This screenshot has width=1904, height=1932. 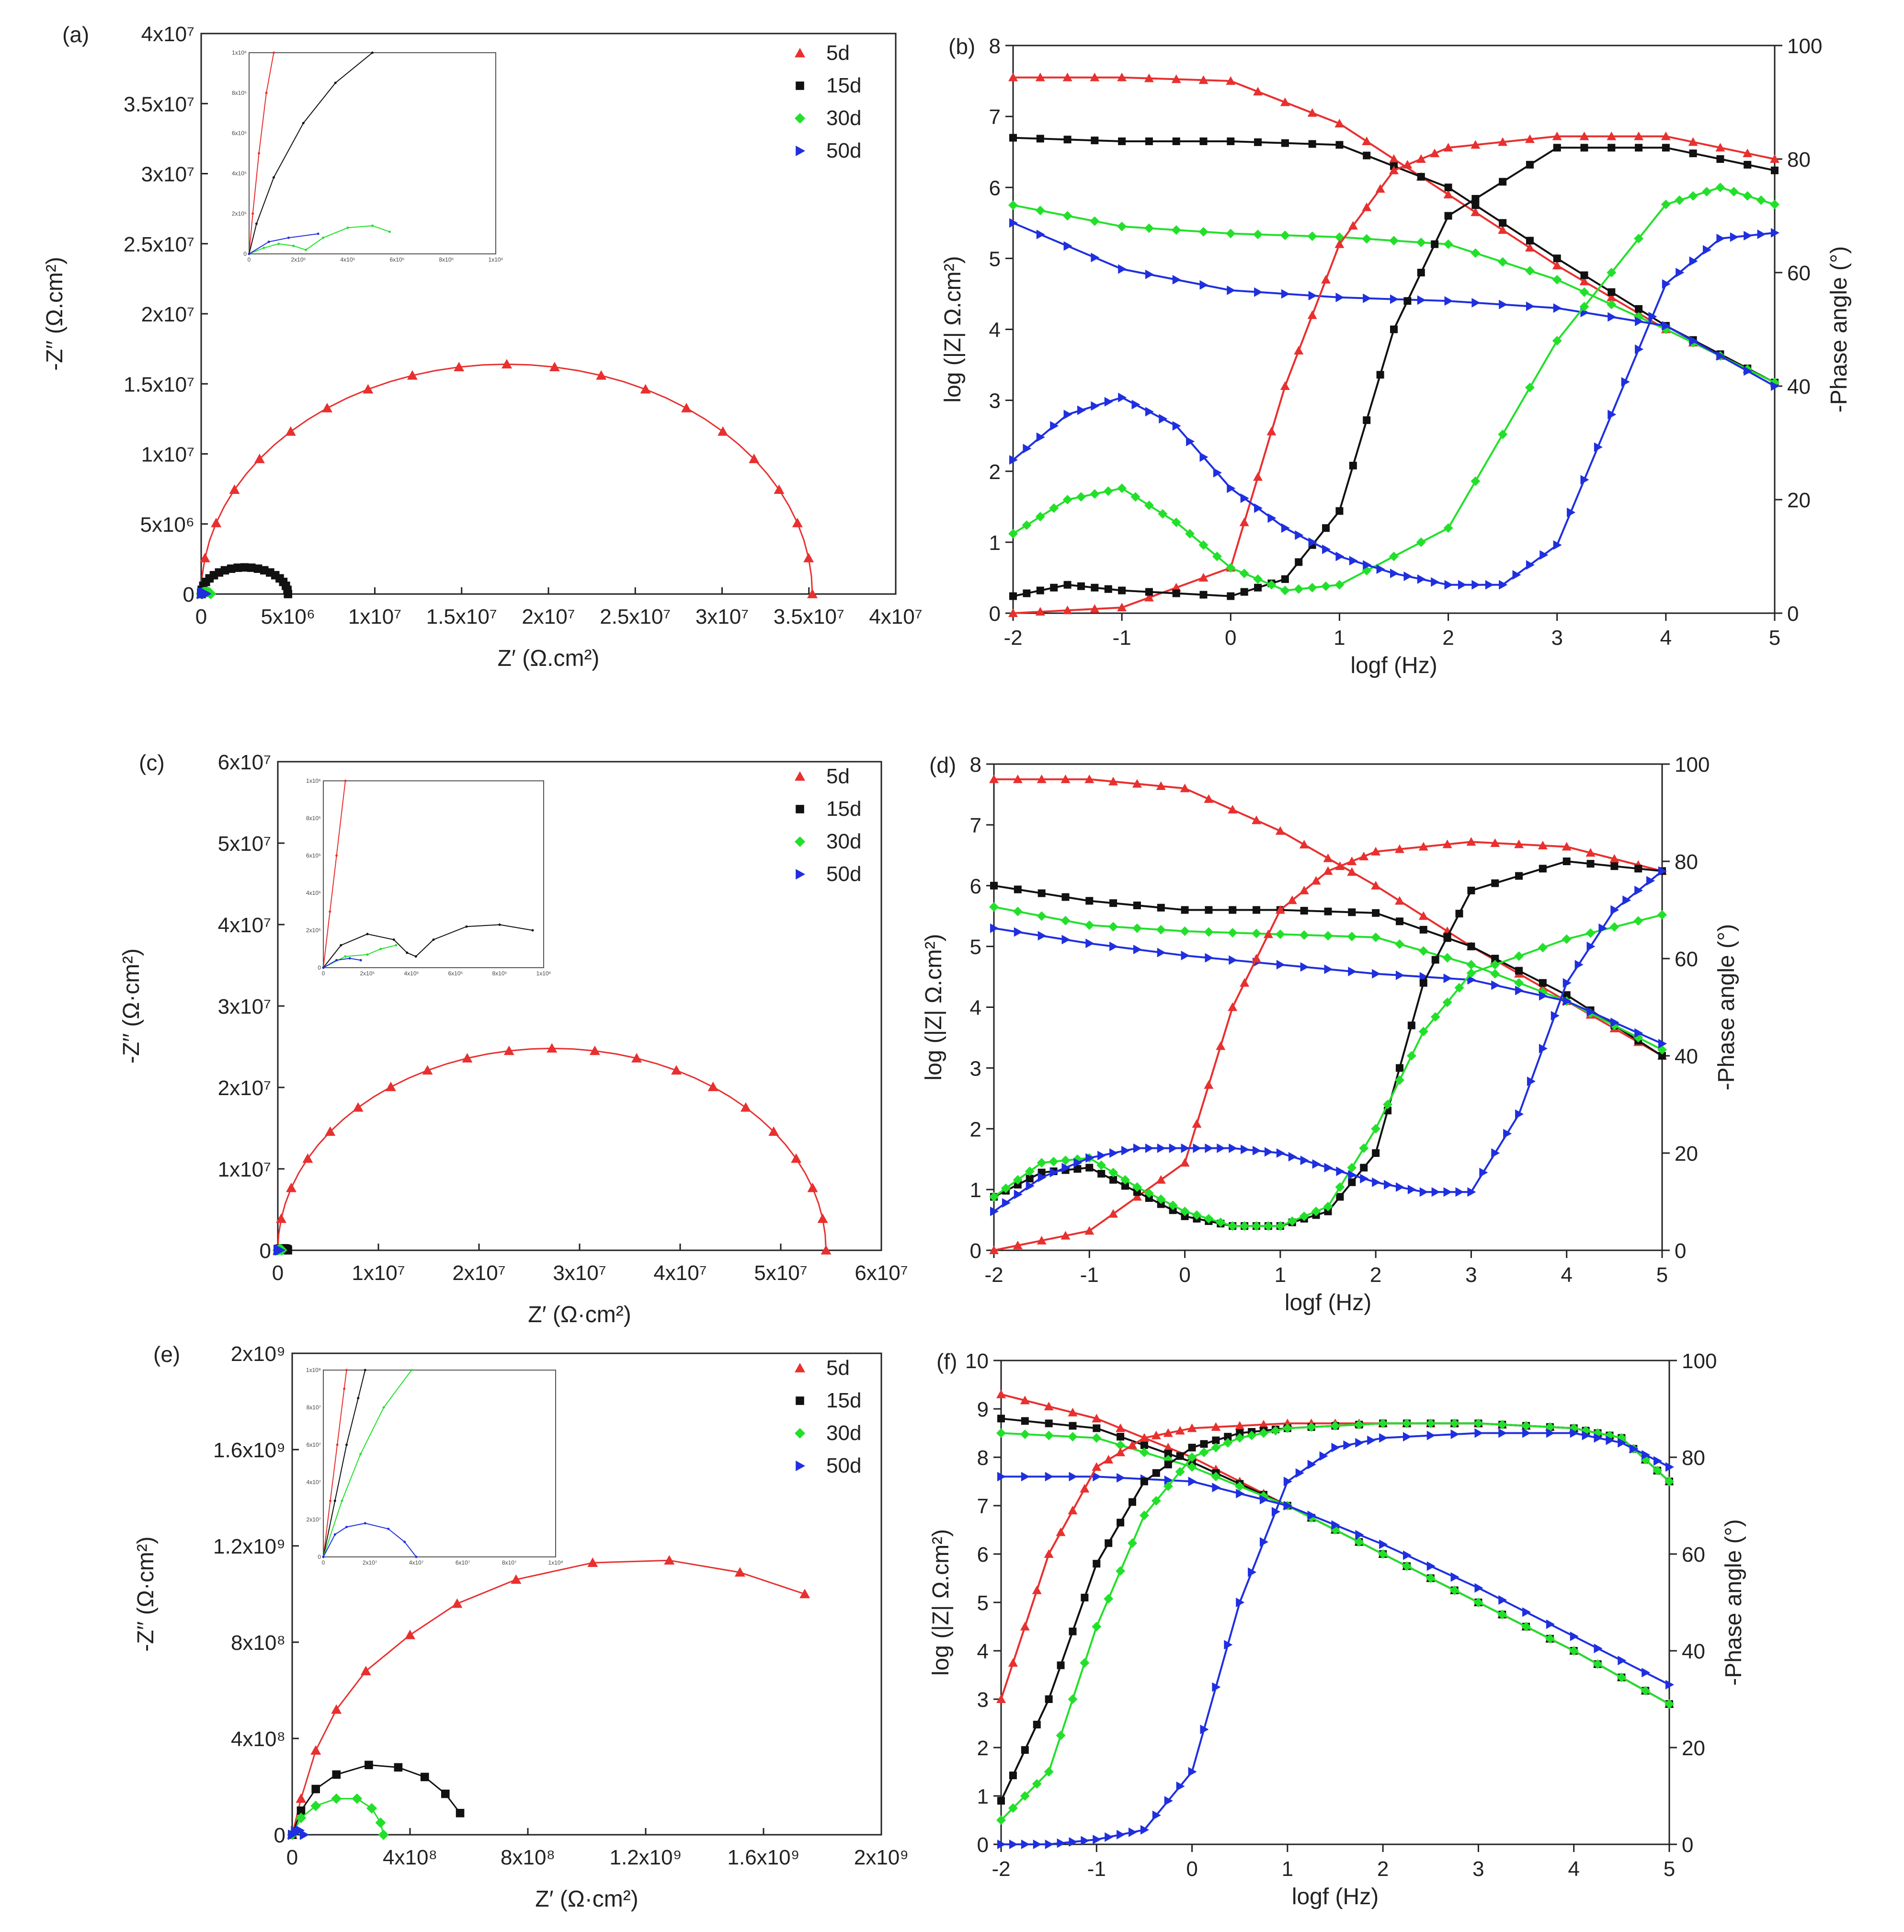 What do you see at coordinates (439, 1463) in the screenshot?
I see `inset-frame` at bounding box center [439, 1463].